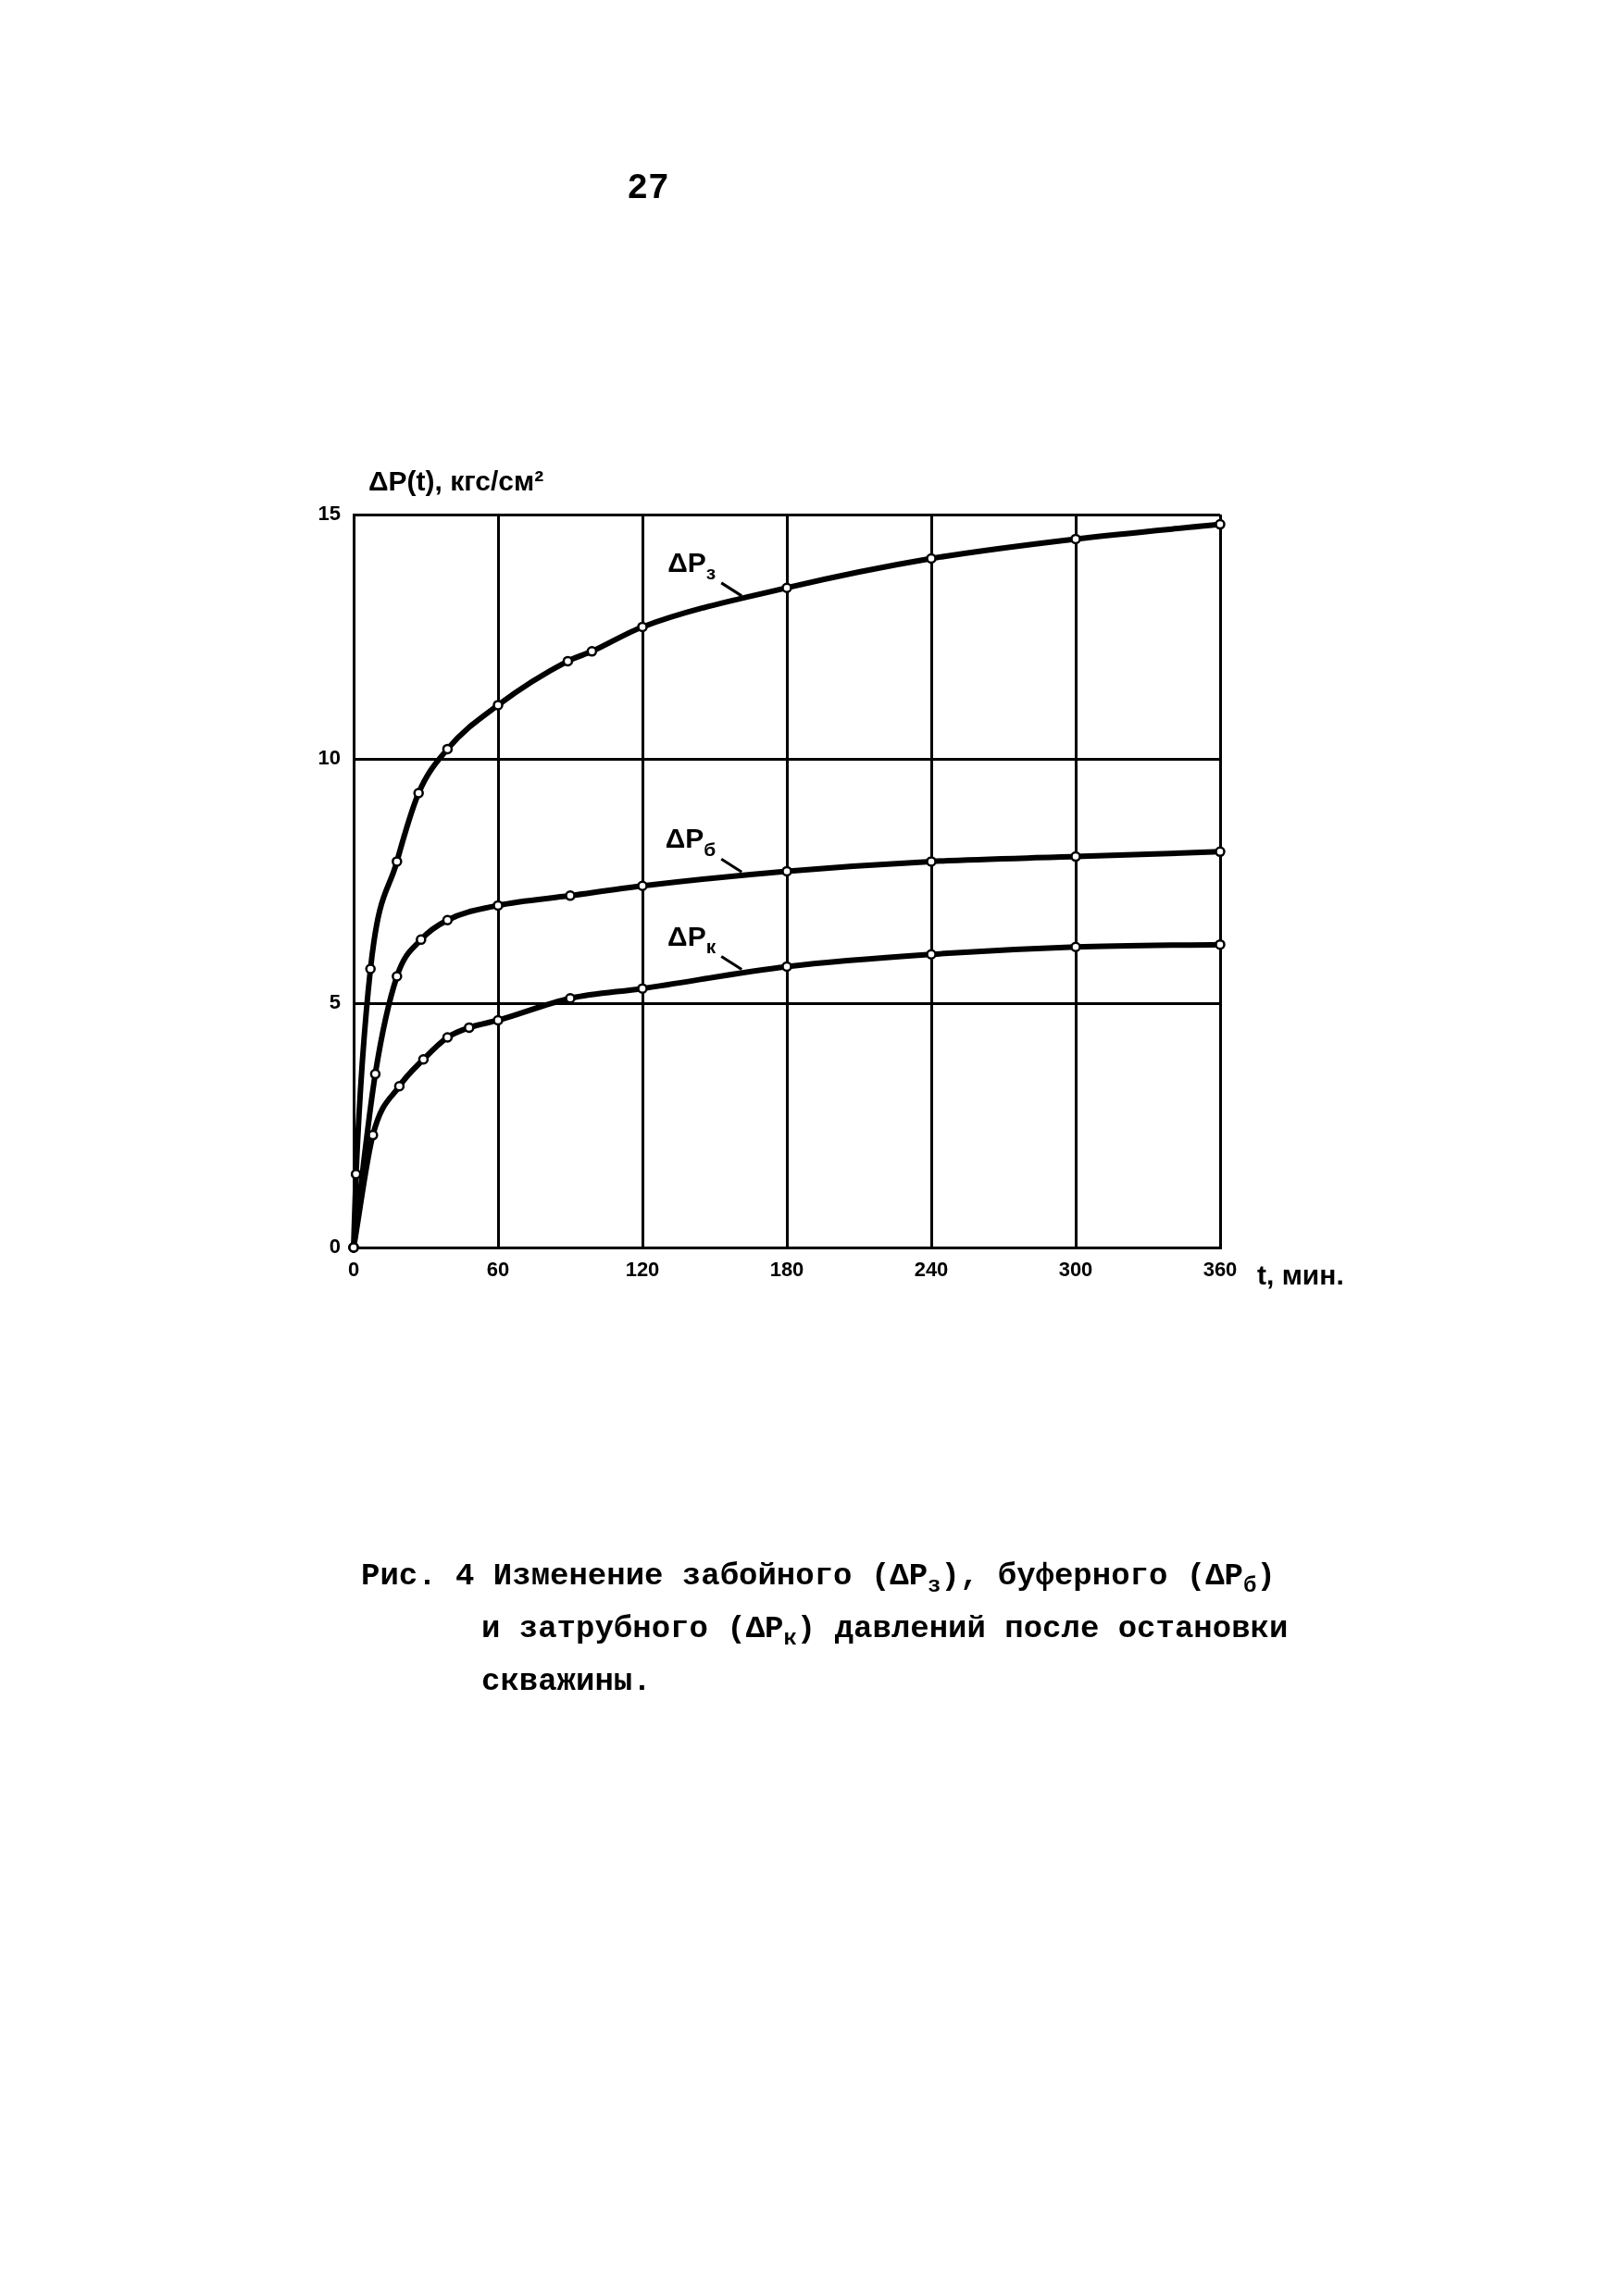  I want to click on x-axis-title: t, мин., so click(1300, 1275).